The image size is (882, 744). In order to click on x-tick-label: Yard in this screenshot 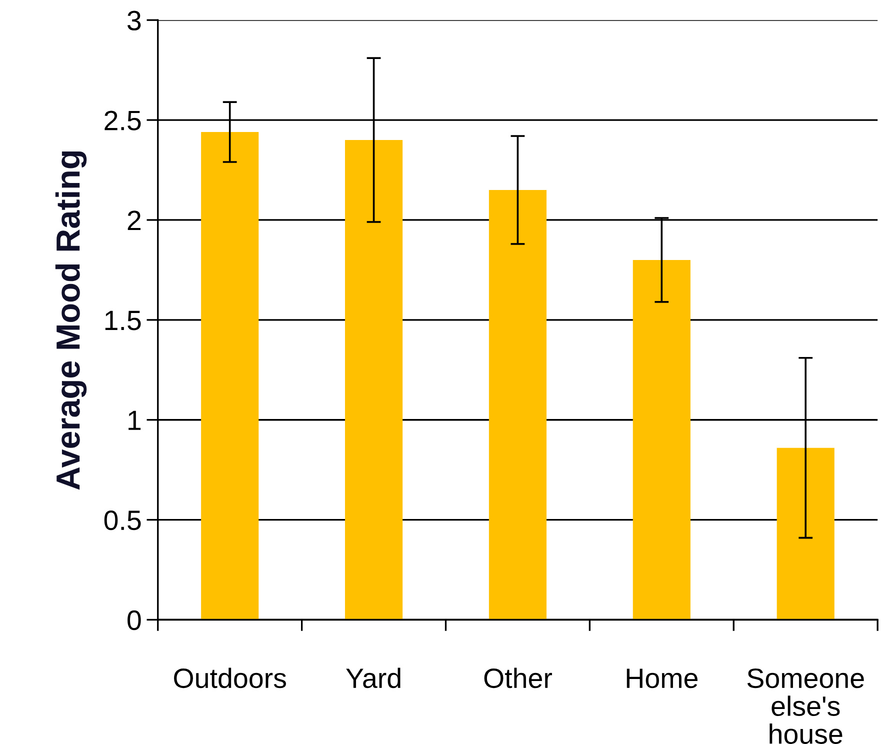, I will do `click(373, 678)`.